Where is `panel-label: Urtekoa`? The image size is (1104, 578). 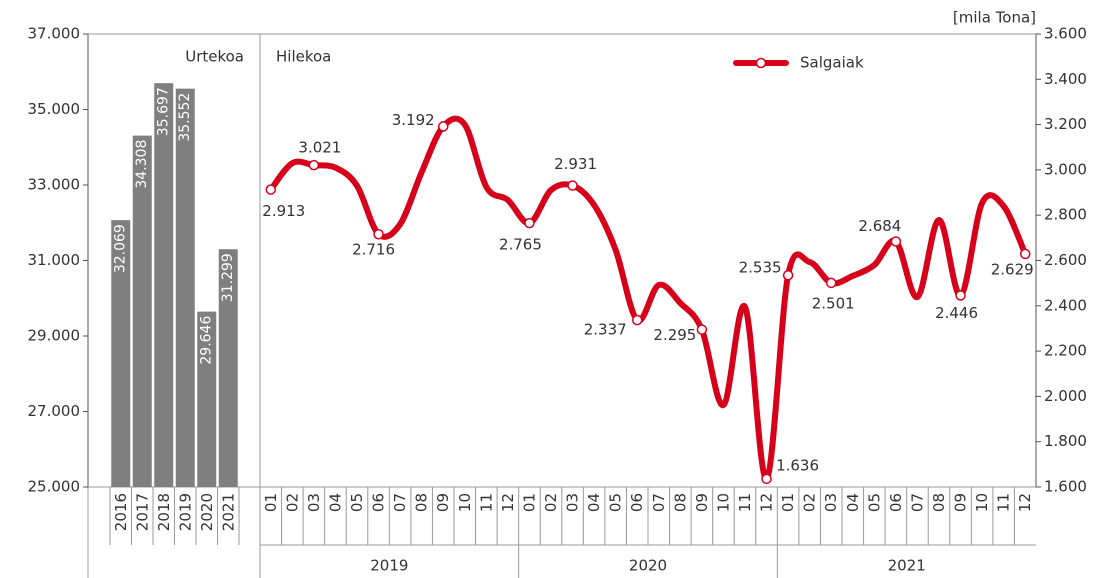 panel-label: Urtekoa is located at coordinates (214, 57).